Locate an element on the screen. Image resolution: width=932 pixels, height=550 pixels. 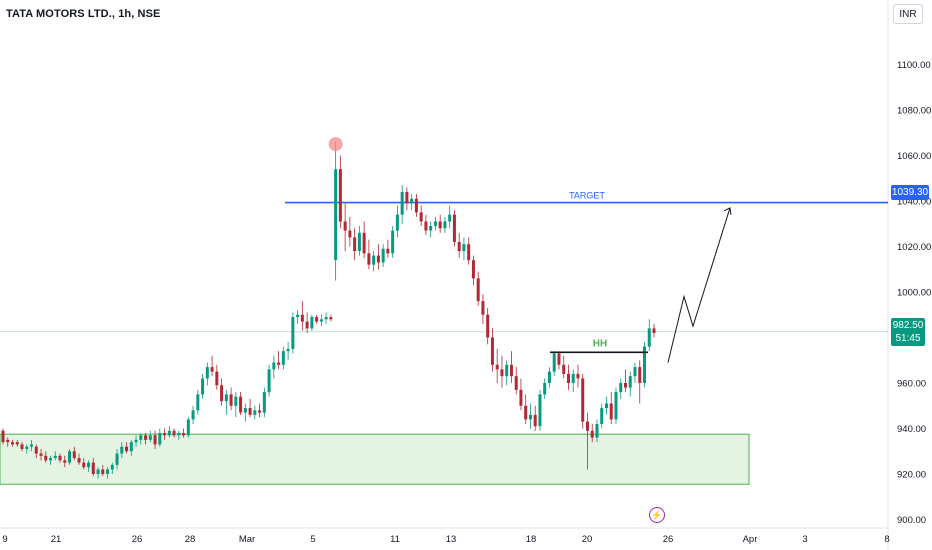
lightning-event-icon: ⚡ is located at coordinates (657, 515).